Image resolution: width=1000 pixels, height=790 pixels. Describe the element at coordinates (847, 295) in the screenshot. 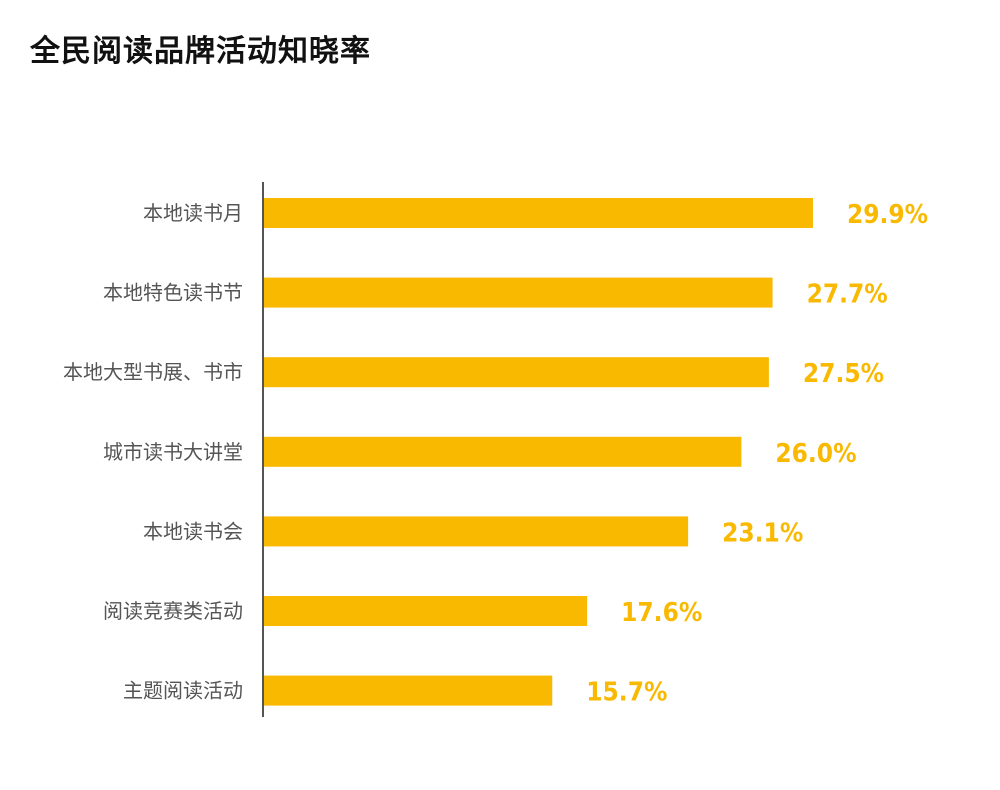

I see `value-label: 27.7%` at that location.